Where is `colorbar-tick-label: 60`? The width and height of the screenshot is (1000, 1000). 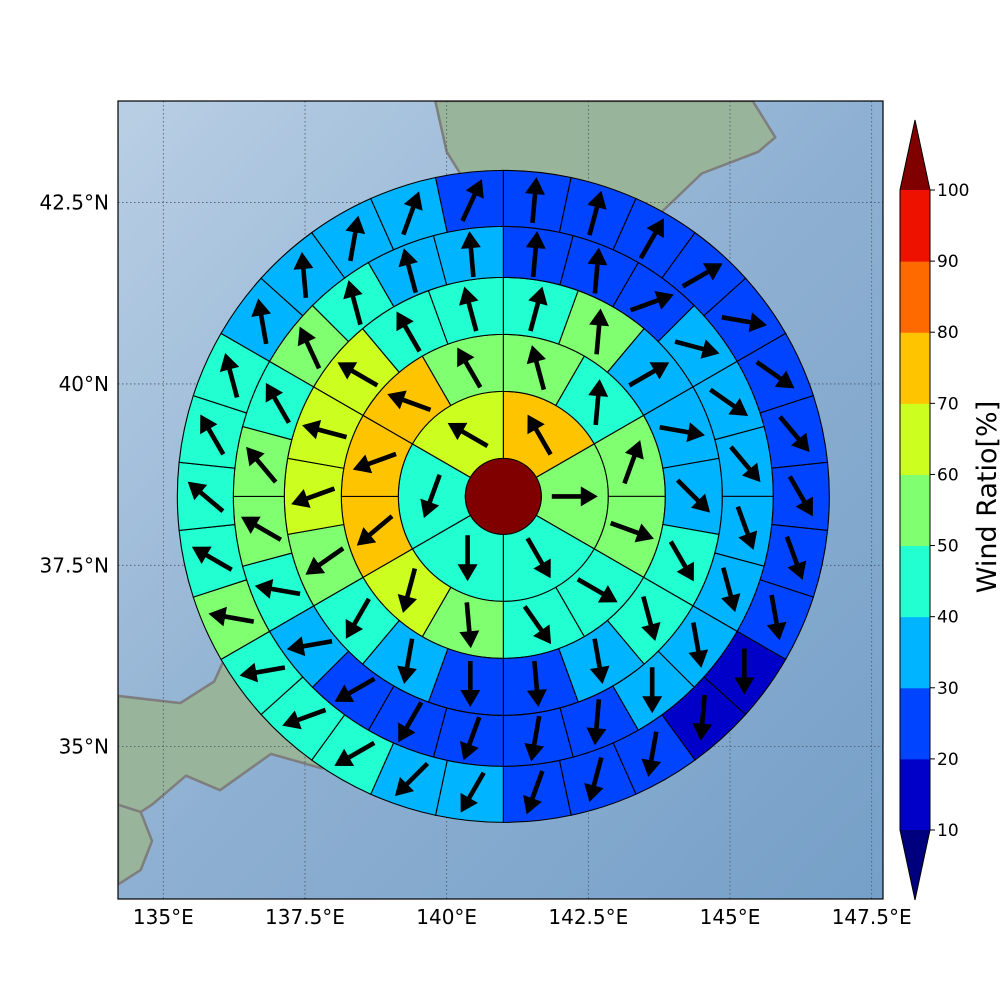
colorbar-tick-label: 60 is located at coordinates (948, 475).